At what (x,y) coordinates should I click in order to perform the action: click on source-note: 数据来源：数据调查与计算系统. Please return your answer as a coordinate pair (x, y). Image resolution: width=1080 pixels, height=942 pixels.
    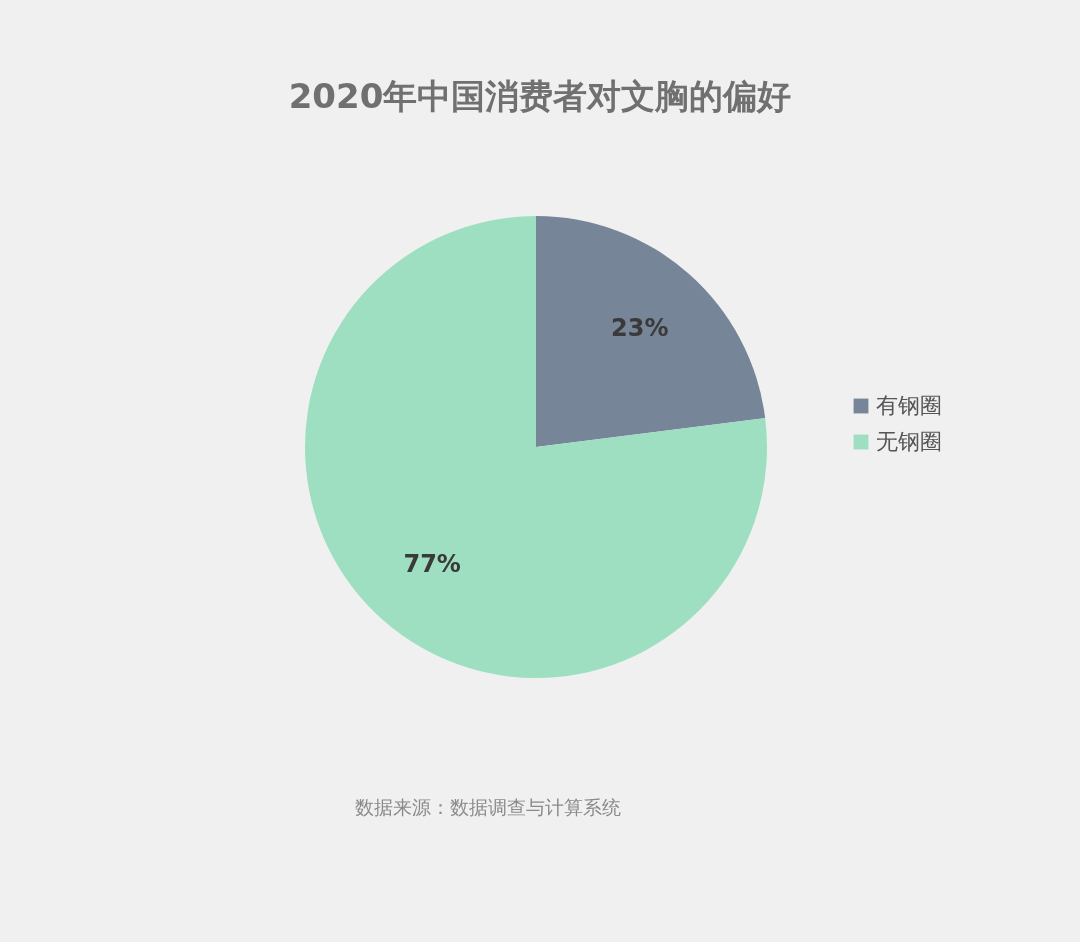
    Looking at the image, I should click on (488, 807).